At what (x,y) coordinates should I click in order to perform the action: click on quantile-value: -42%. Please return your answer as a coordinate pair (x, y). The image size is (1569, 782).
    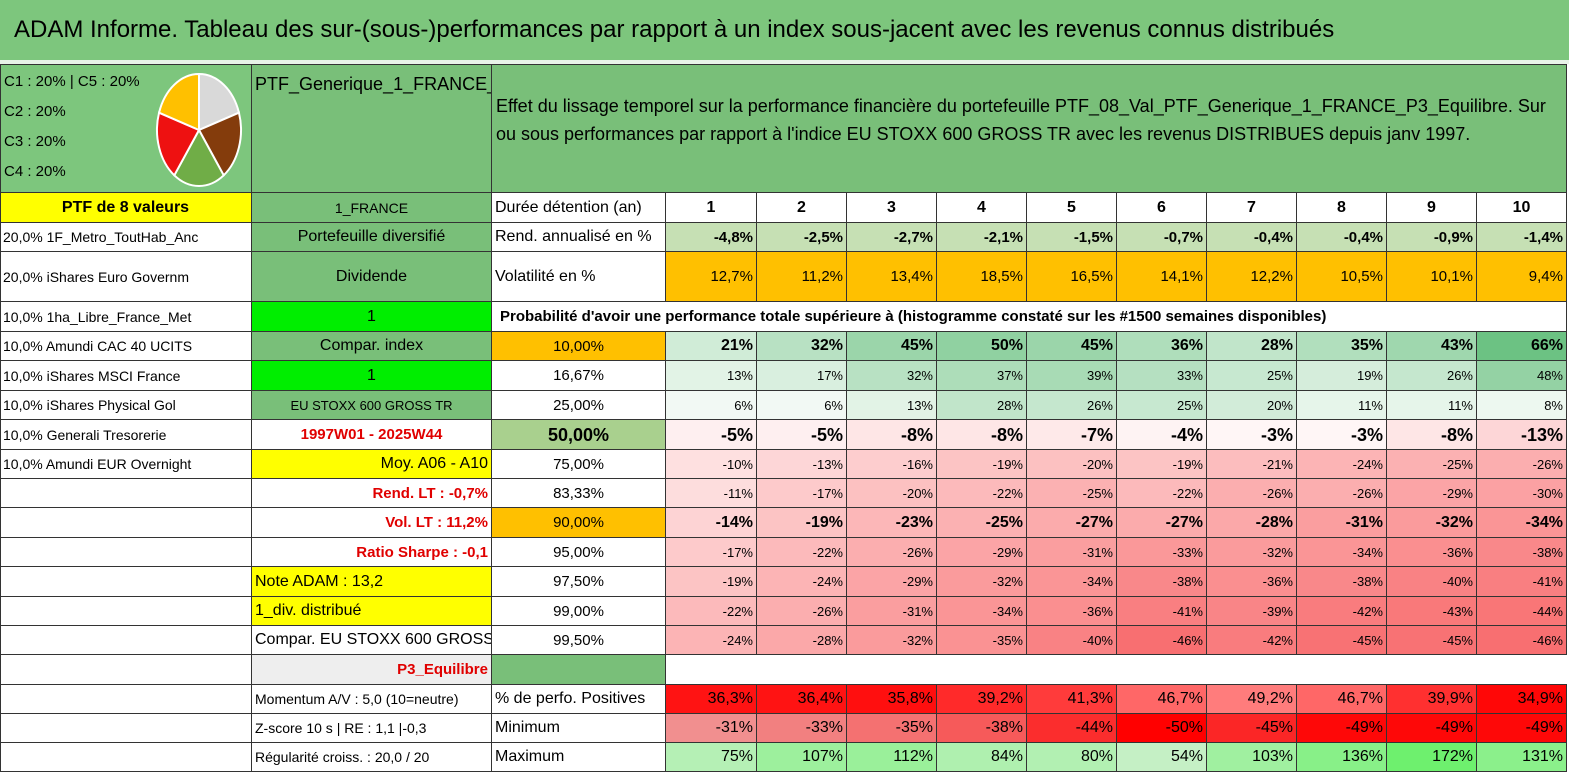
    Looking at the image, I should click on (1342, 611).